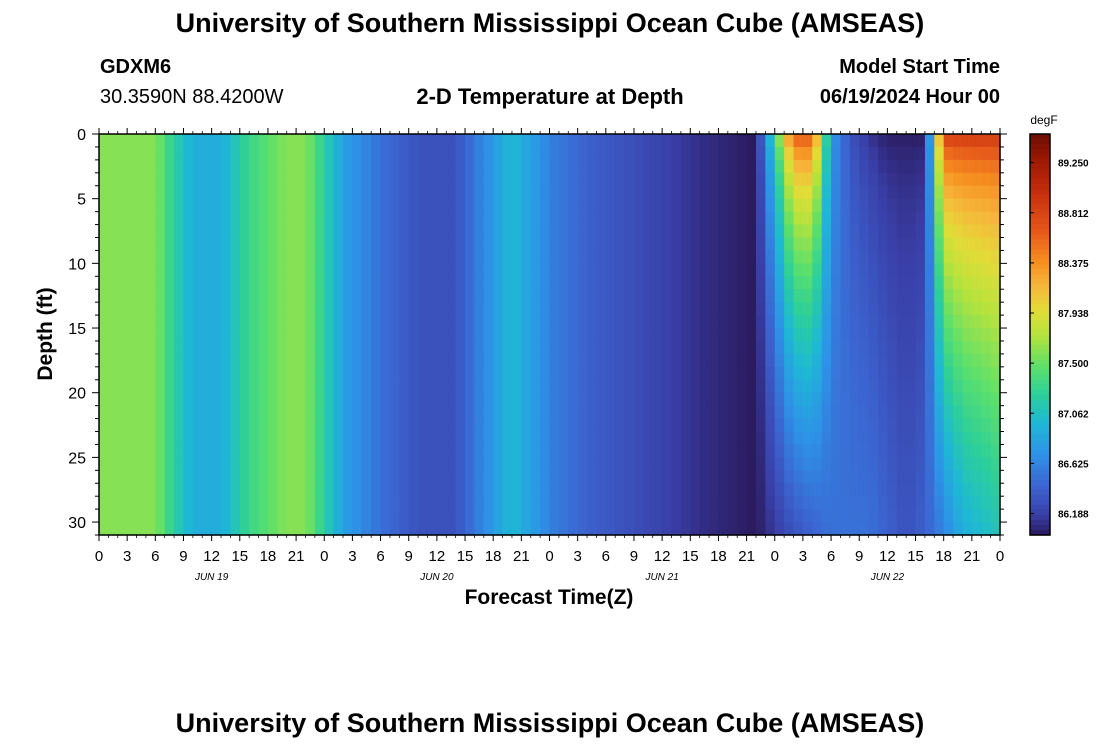  What do you see at coordinates (268, 556) in the screenshot?
I see `x-tick-label: 18` at bounding box center [268, 556].